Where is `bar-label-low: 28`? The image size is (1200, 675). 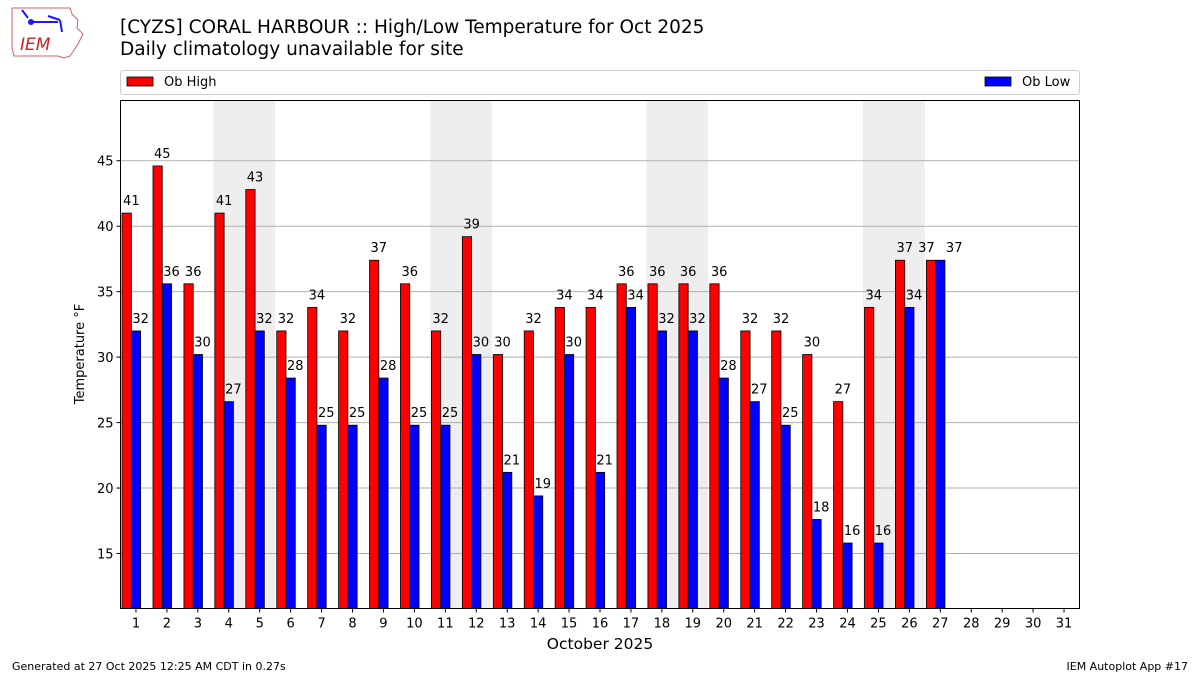
bar-label-low: 28 is located at coordinates (728, 366).